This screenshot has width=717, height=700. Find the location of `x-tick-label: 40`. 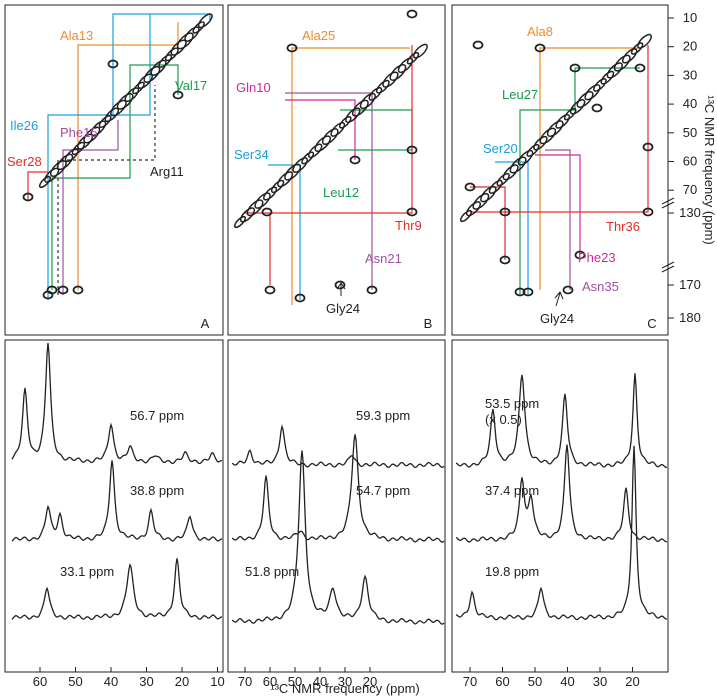

x-tick-label: 40 is located at coordinates (111, 681).